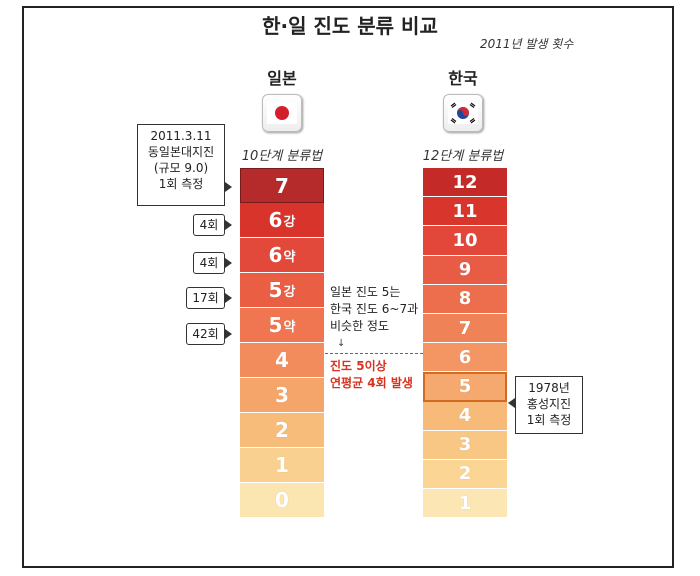 Image resolution: width=700 pixels, height=576 pixels. Describe the element at coordinates (209, 263) in the screenshot. I see `count-6-weak: 4회` at that location.